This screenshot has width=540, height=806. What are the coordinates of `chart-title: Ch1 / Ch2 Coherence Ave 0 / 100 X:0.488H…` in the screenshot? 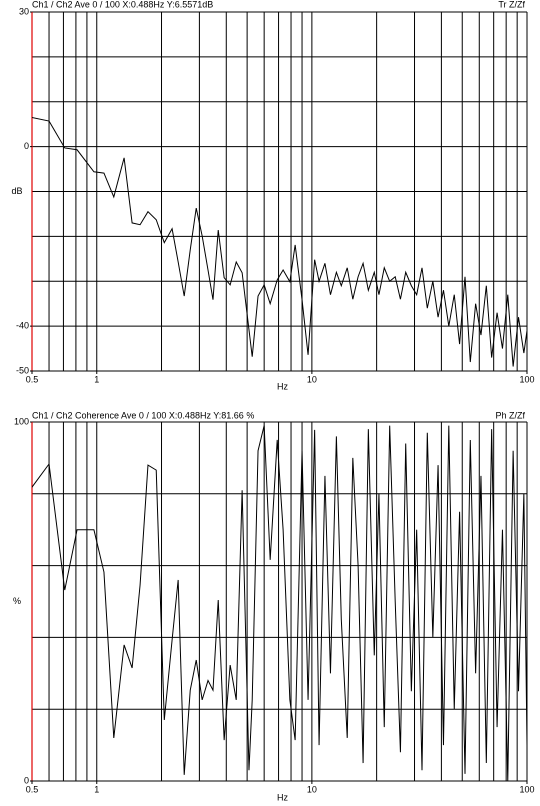 It's located at (143, 415).